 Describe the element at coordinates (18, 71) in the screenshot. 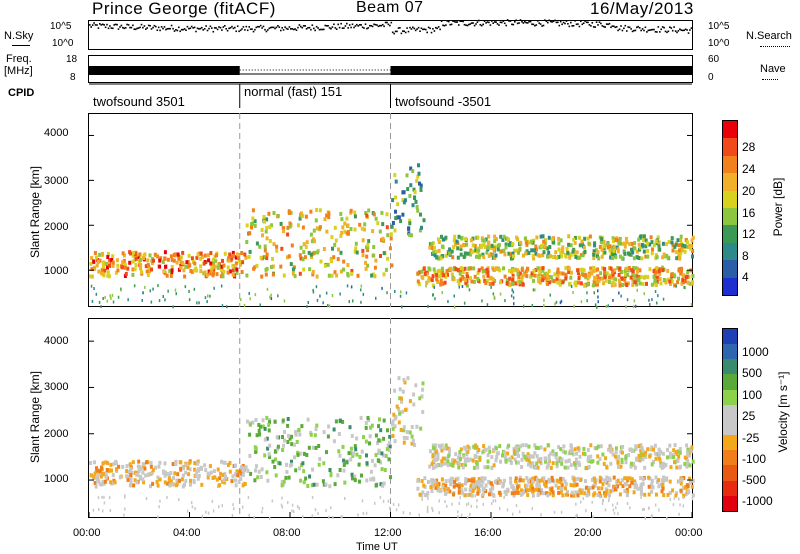

I see `freq-unit-label: [MHz]` at that location.